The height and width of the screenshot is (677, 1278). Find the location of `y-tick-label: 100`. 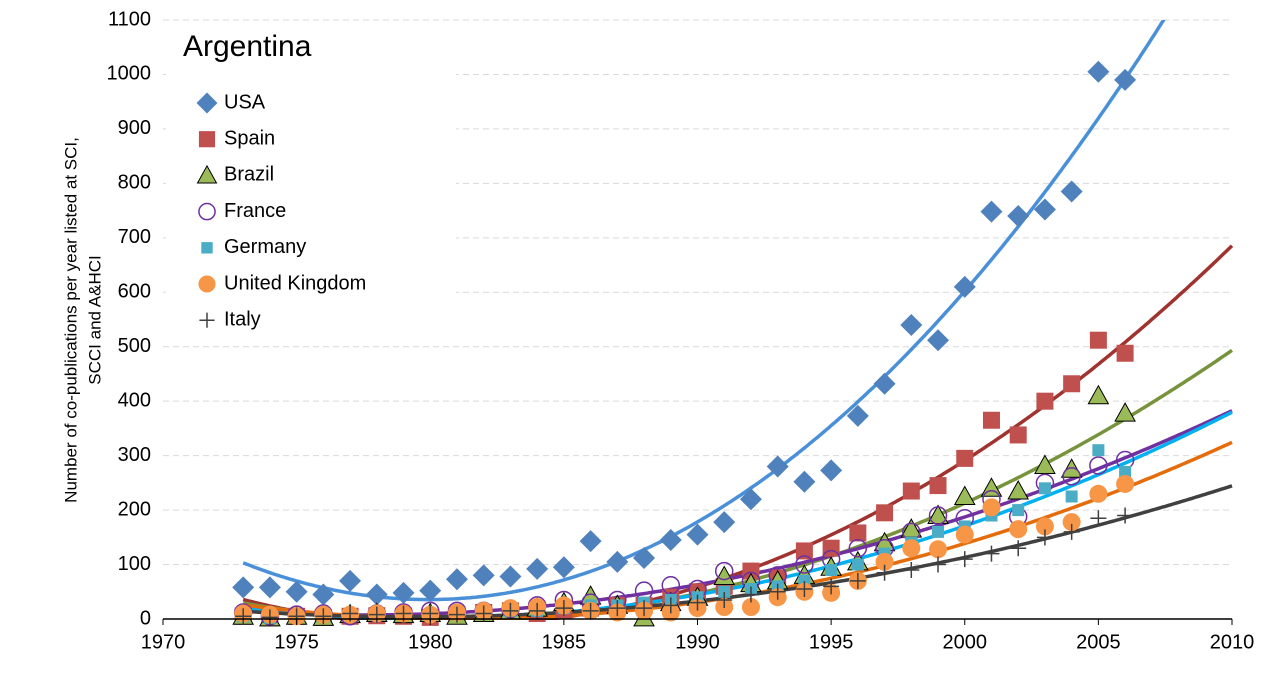

y-tick-label: 100 is located at coordinates (134, 564).